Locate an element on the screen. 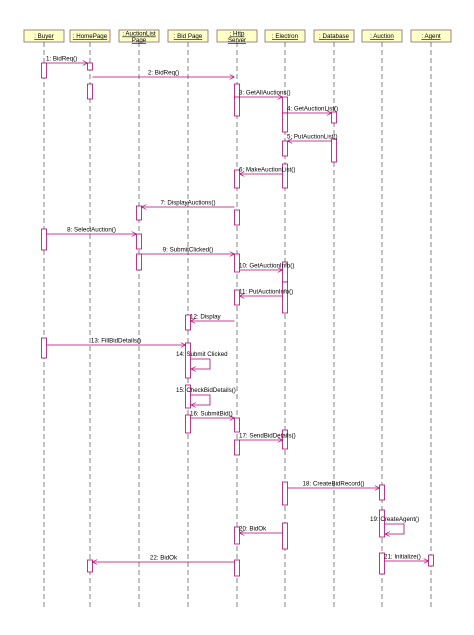 The width and height of the screenshot is (474, 635). message-18: 18: CreateBidRecord() is located at coordinates (333, 485).